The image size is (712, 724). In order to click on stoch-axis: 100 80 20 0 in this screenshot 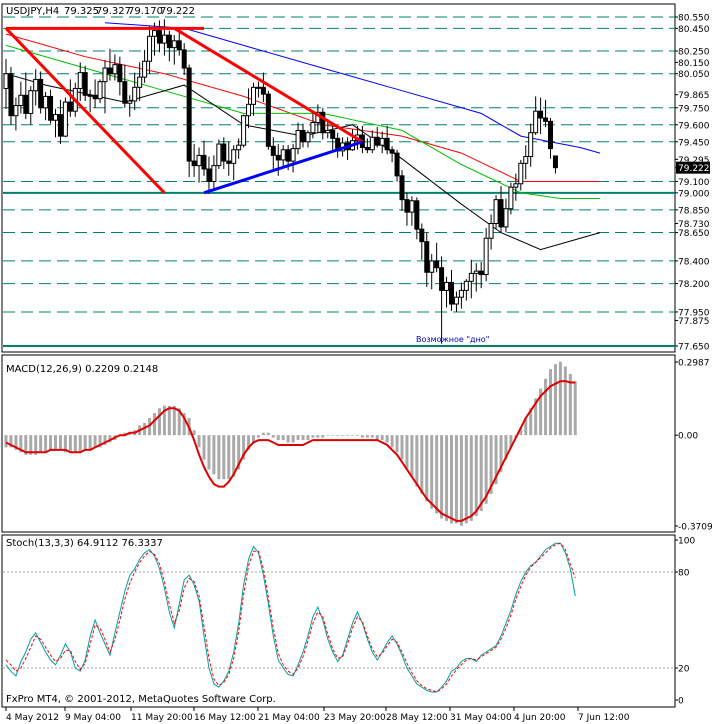, I will do `click(685, 622)`.